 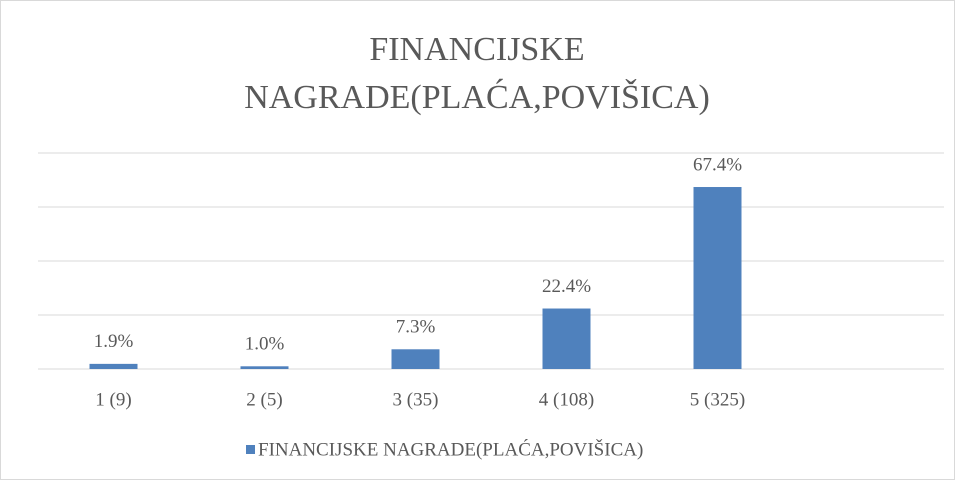 What do you see at coordinates (566, 286) in the screenshot?
I see `data-label: 22.4%` at bounding box center [566, 286].